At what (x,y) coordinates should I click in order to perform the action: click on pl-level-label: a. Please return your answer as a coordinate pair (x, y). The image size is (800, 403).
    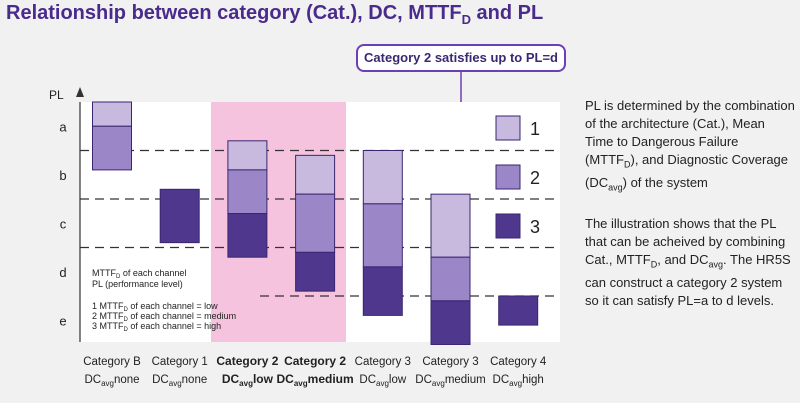
    Looking at the image, I should click on (63, 126).